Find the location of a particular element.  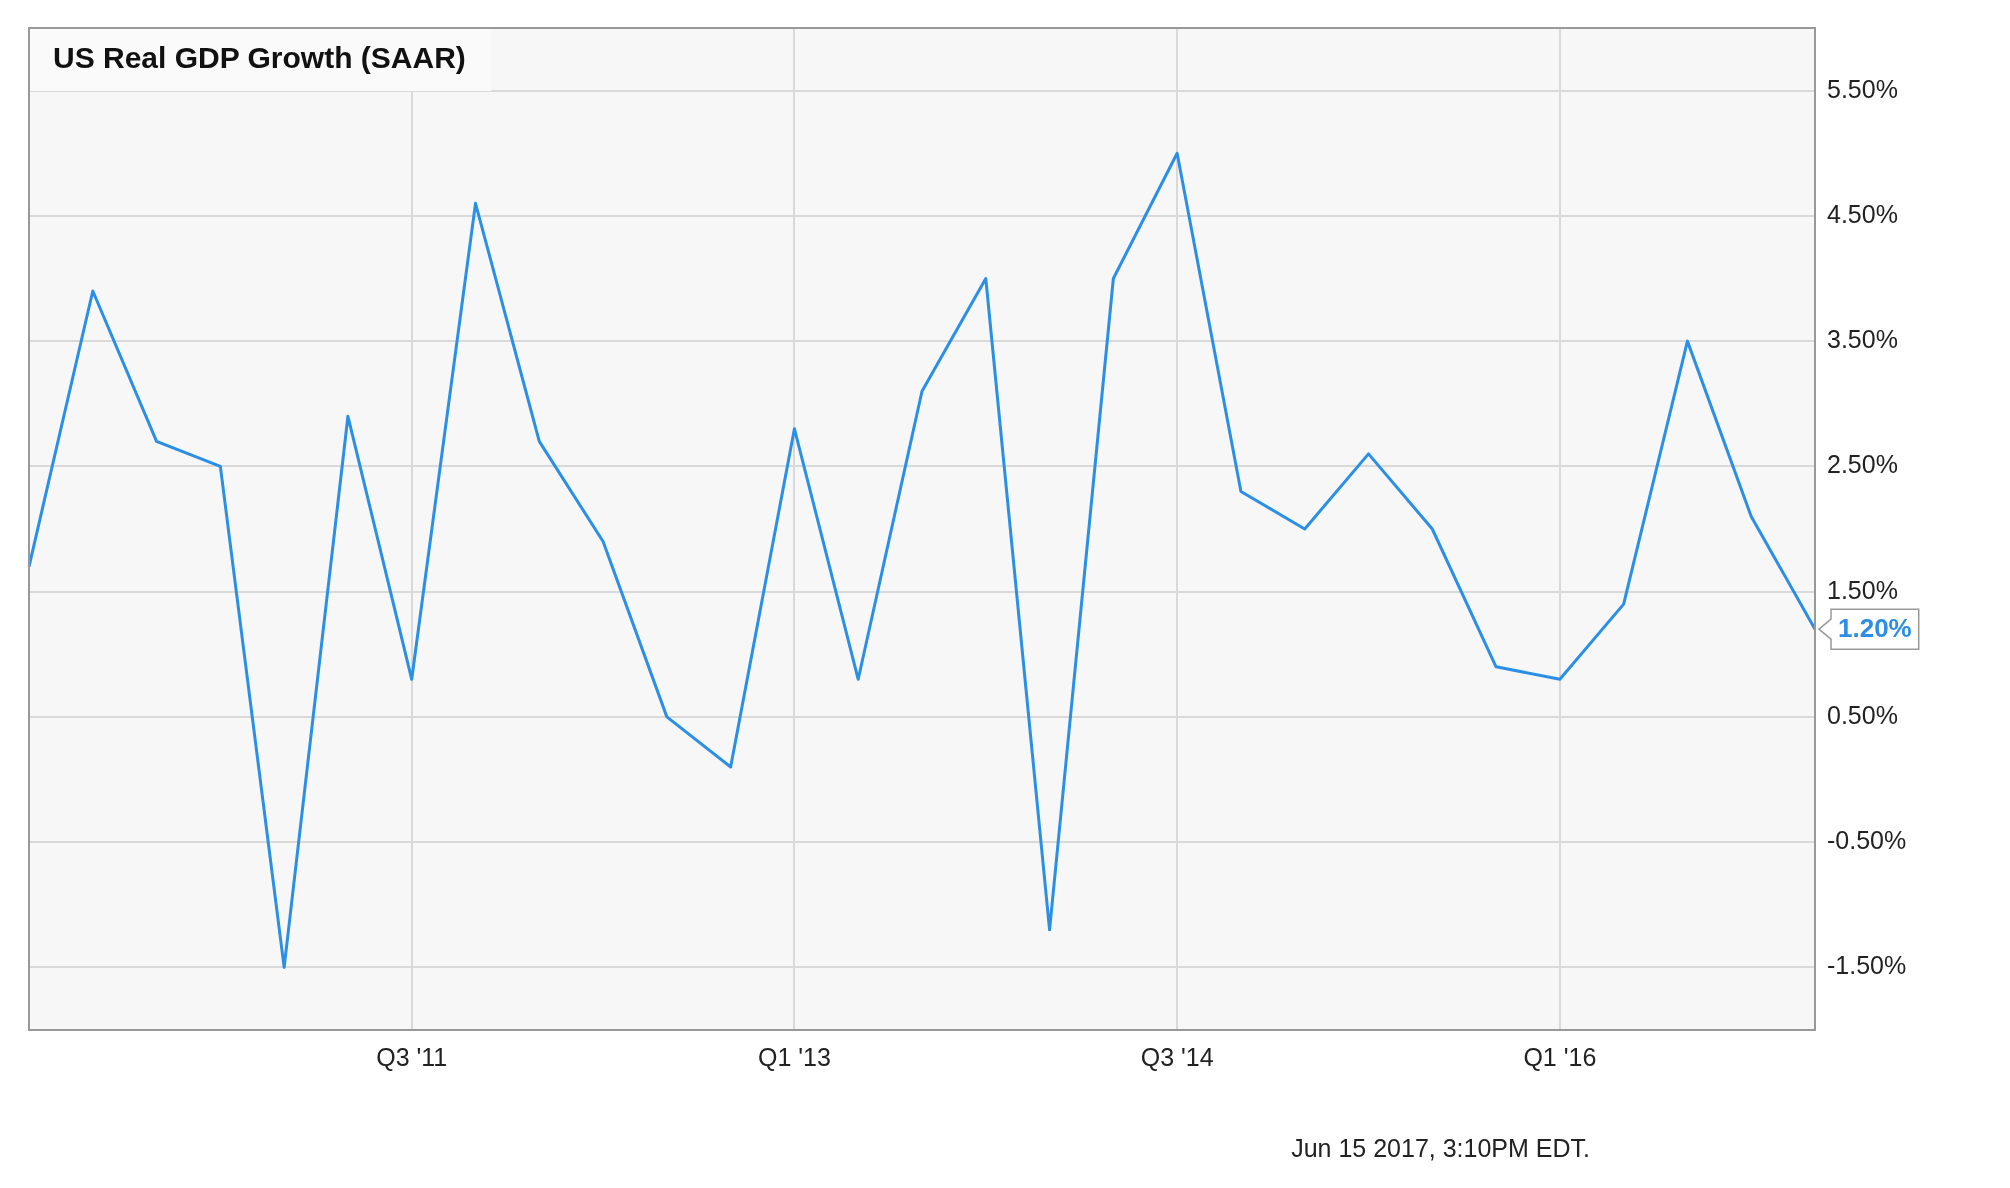

y-tick-label: -0.50% is located at coordinates (1867, 840).